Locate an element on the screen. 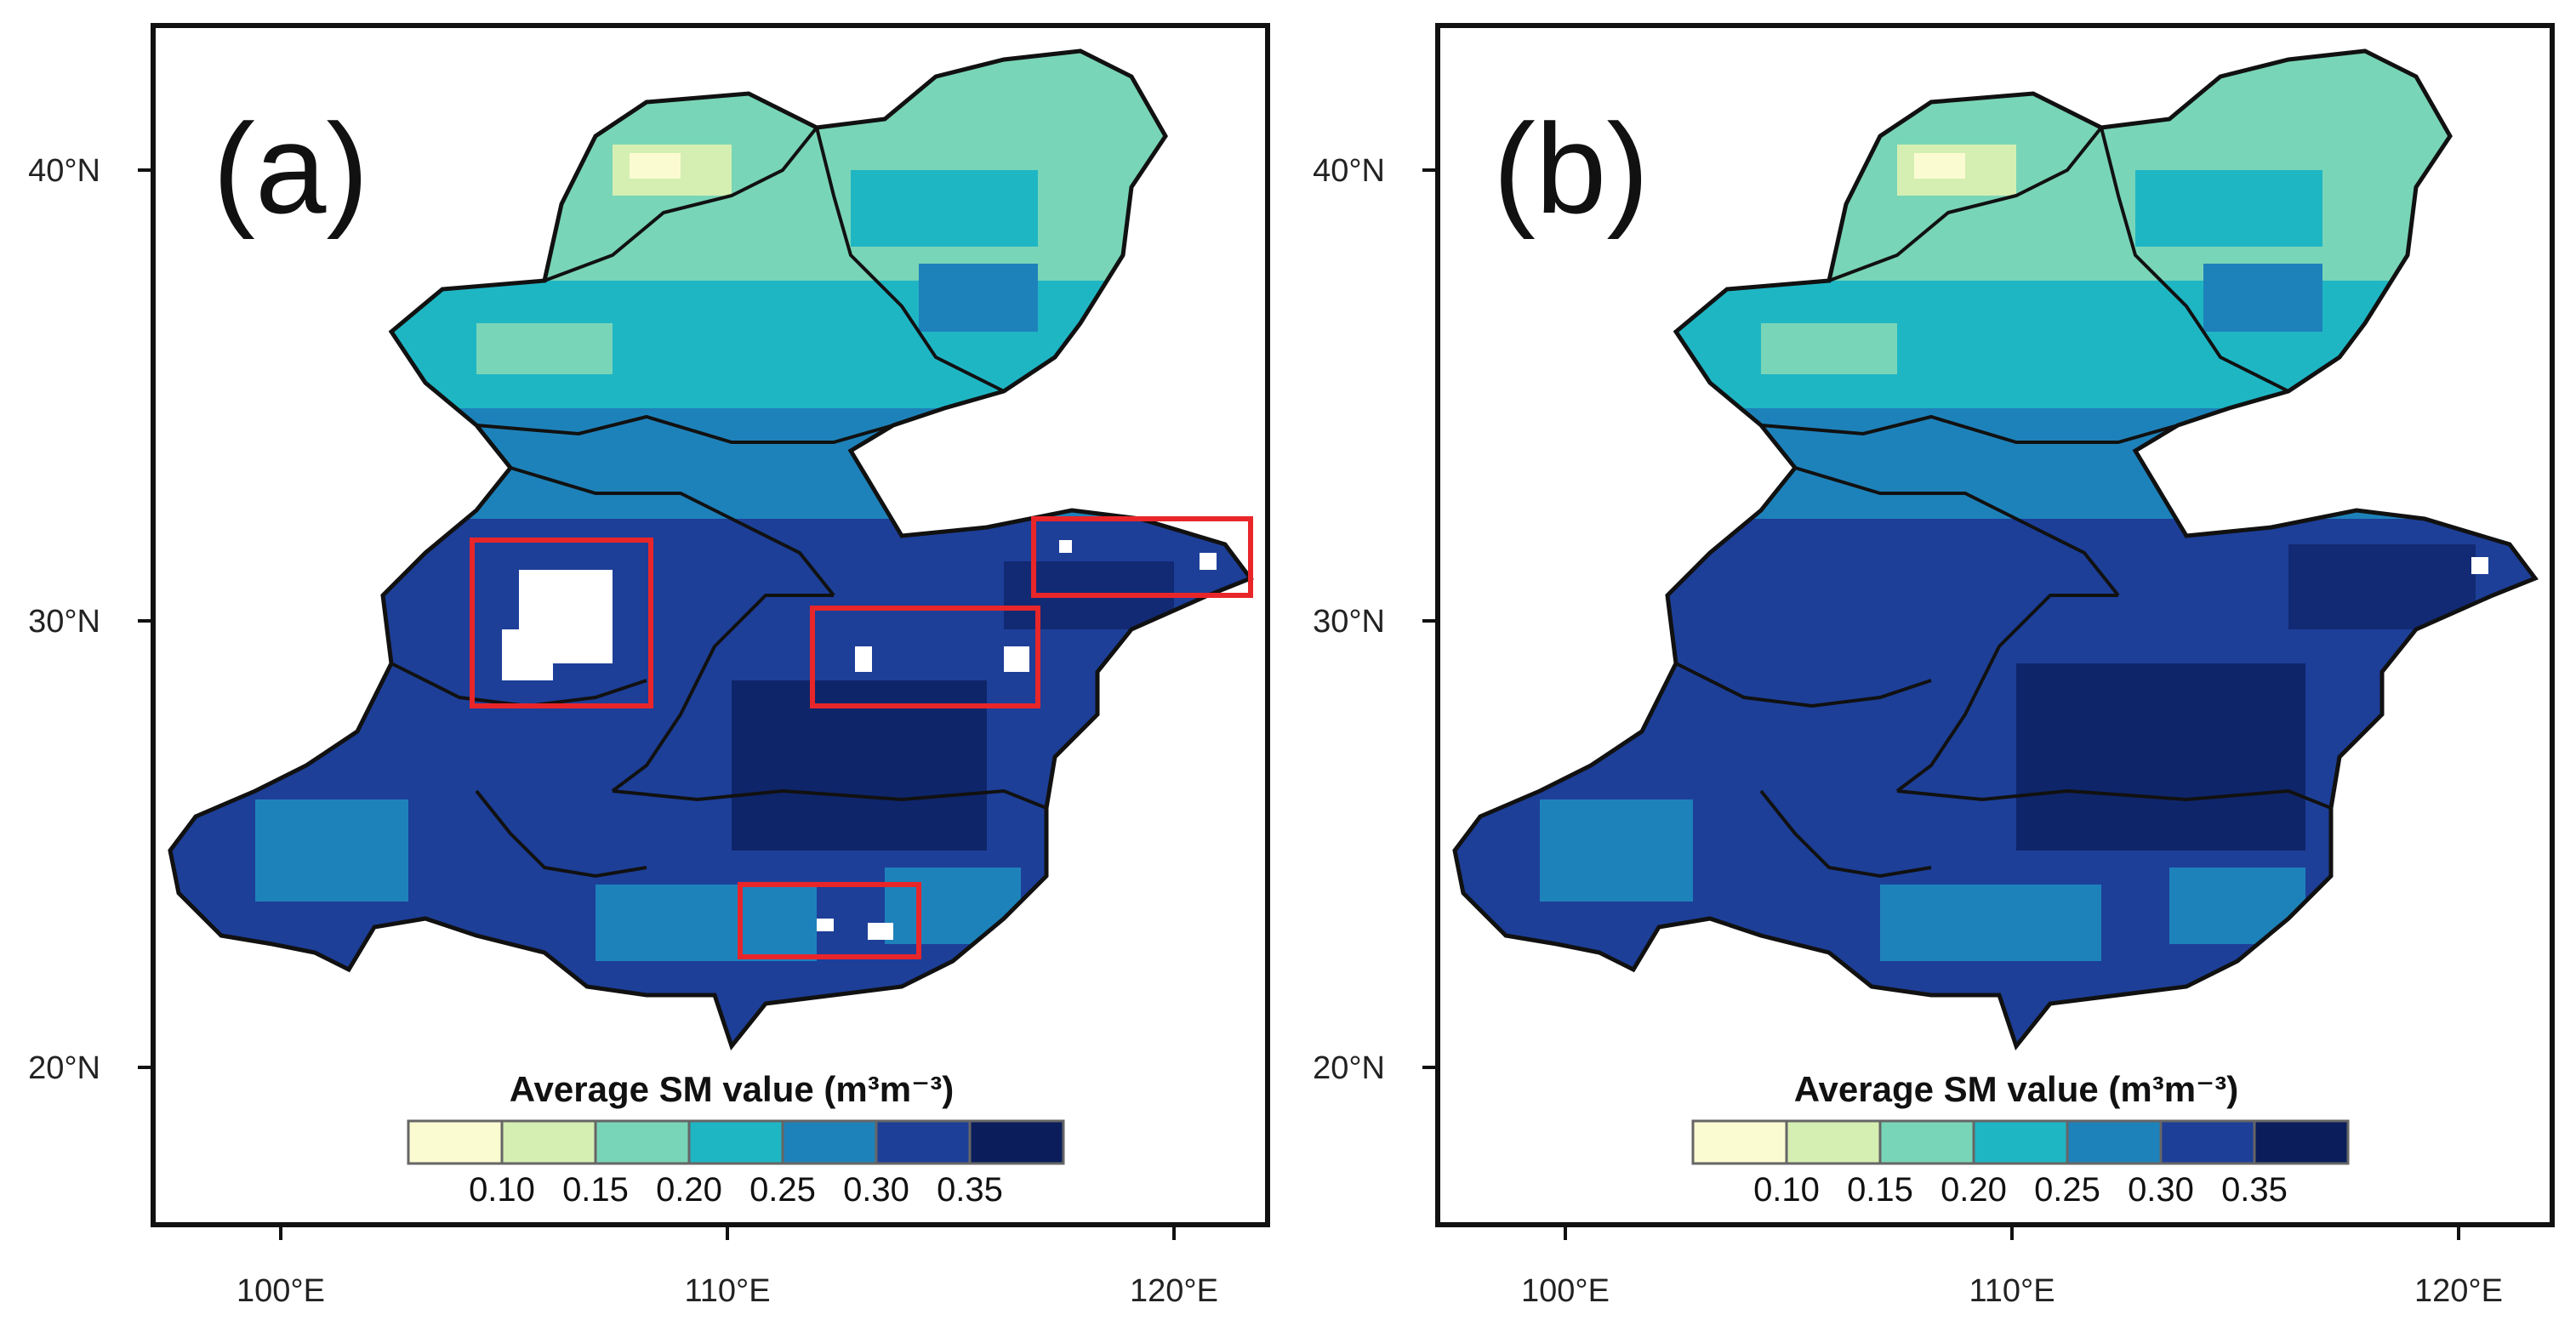 Image resolution: width=2576 pixels, height=1337 pixels. colorbar-a is located at coordinates (736, 1142).